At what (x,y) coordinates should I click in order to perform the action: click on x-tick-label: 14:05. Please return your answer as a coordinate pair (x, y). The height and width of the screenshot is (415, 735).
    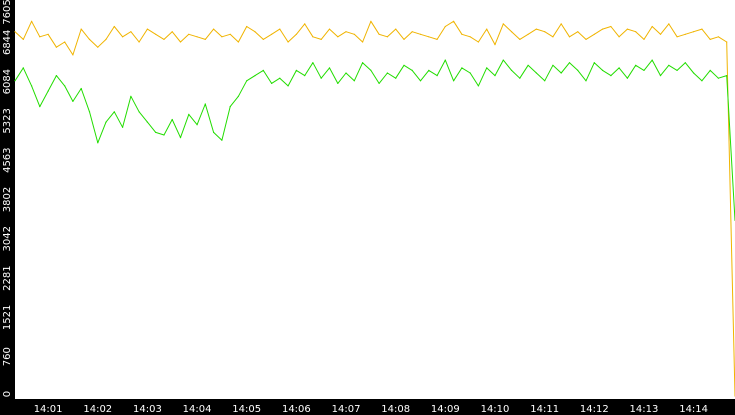
    Looking at the image, I should click on (246, 409).